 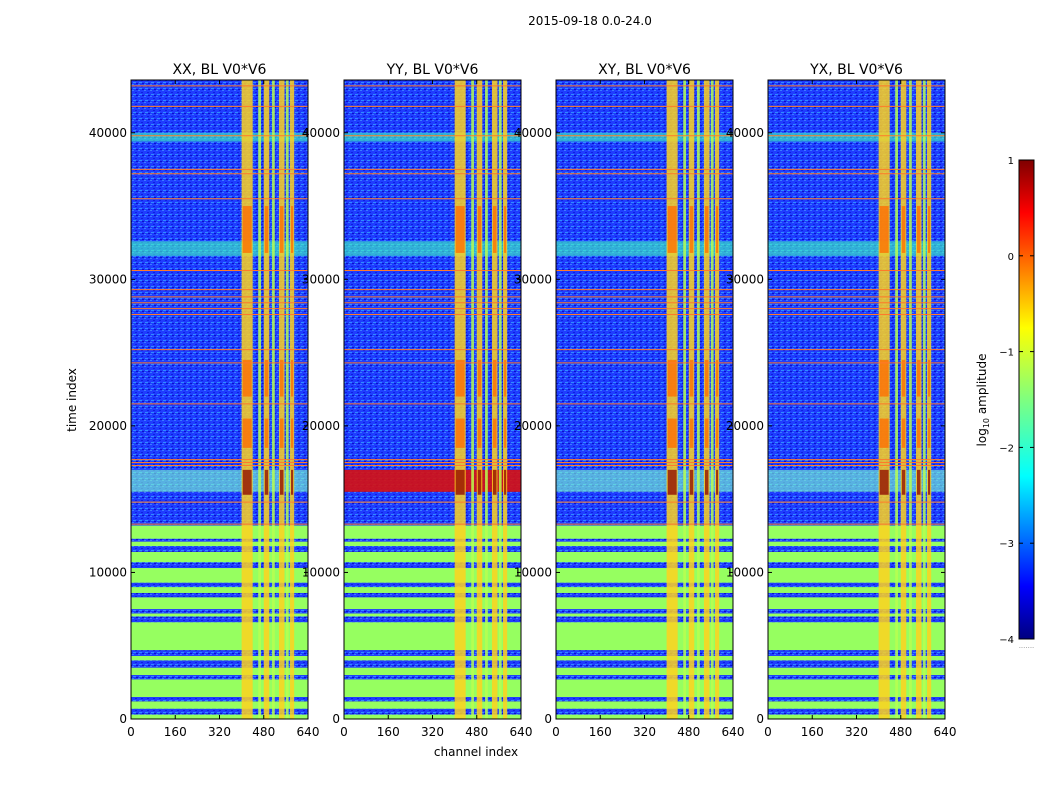 I want to click on colorbar-tick-label: 0, so click(x=1011, y=257).